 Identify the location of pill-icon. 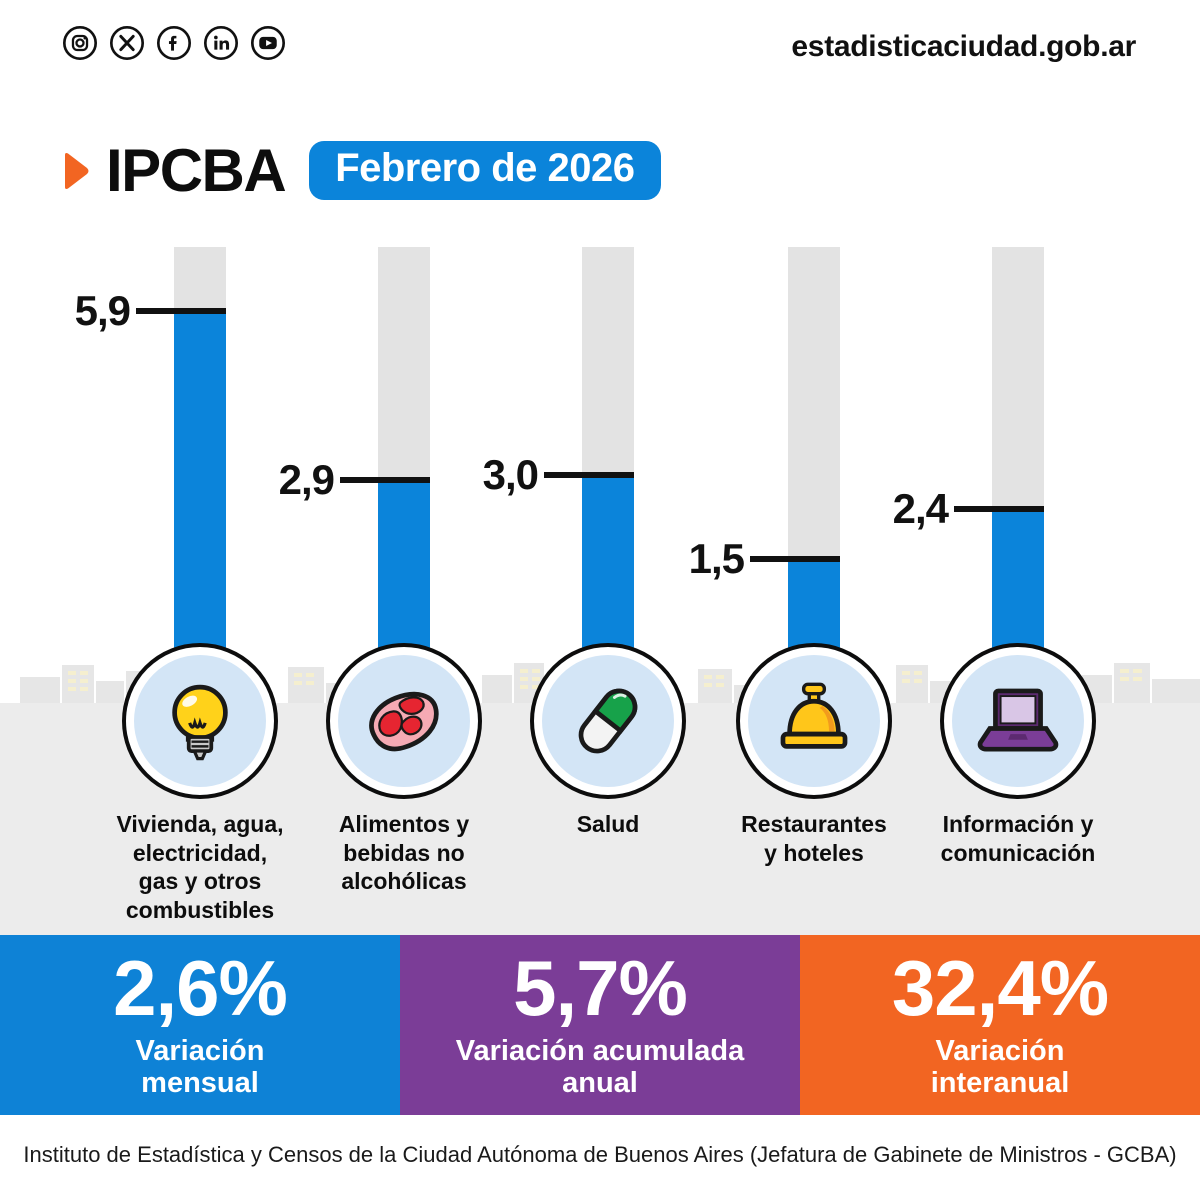
(608, 721).